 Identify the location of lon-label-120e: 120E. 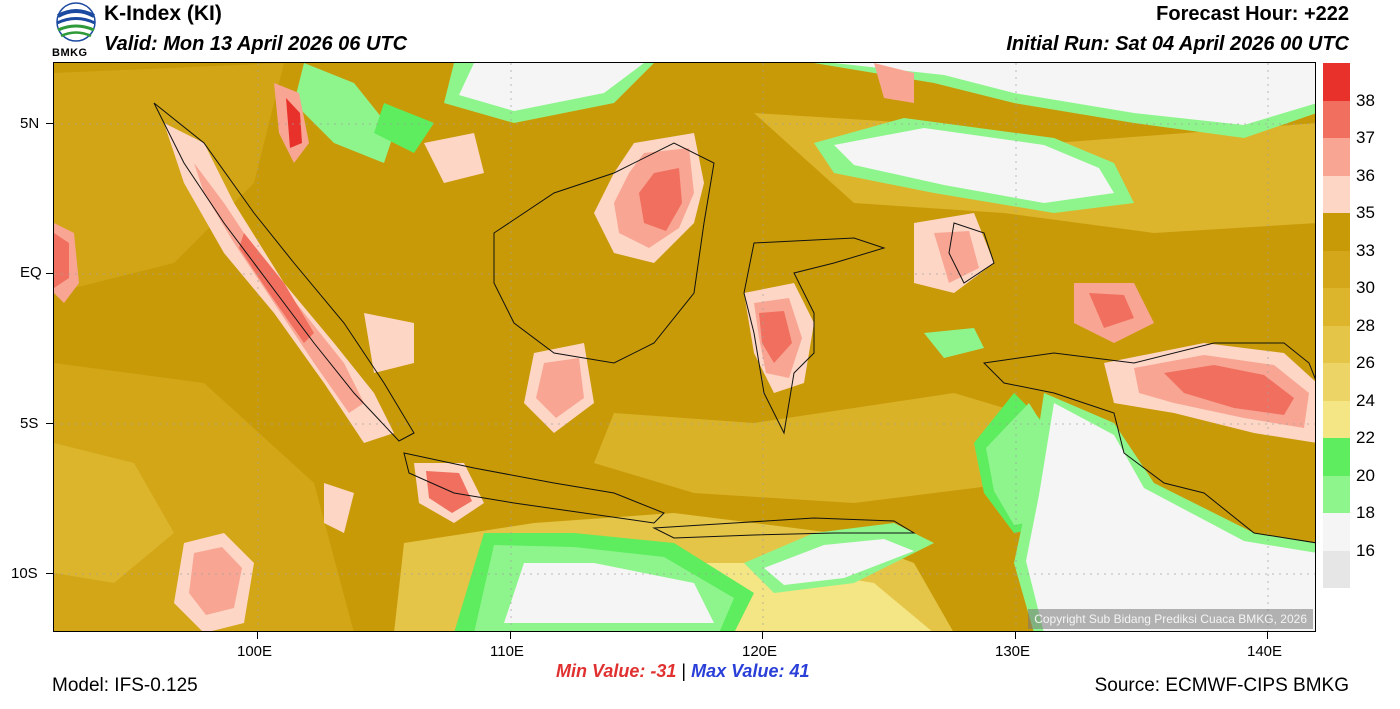
(760, 651).